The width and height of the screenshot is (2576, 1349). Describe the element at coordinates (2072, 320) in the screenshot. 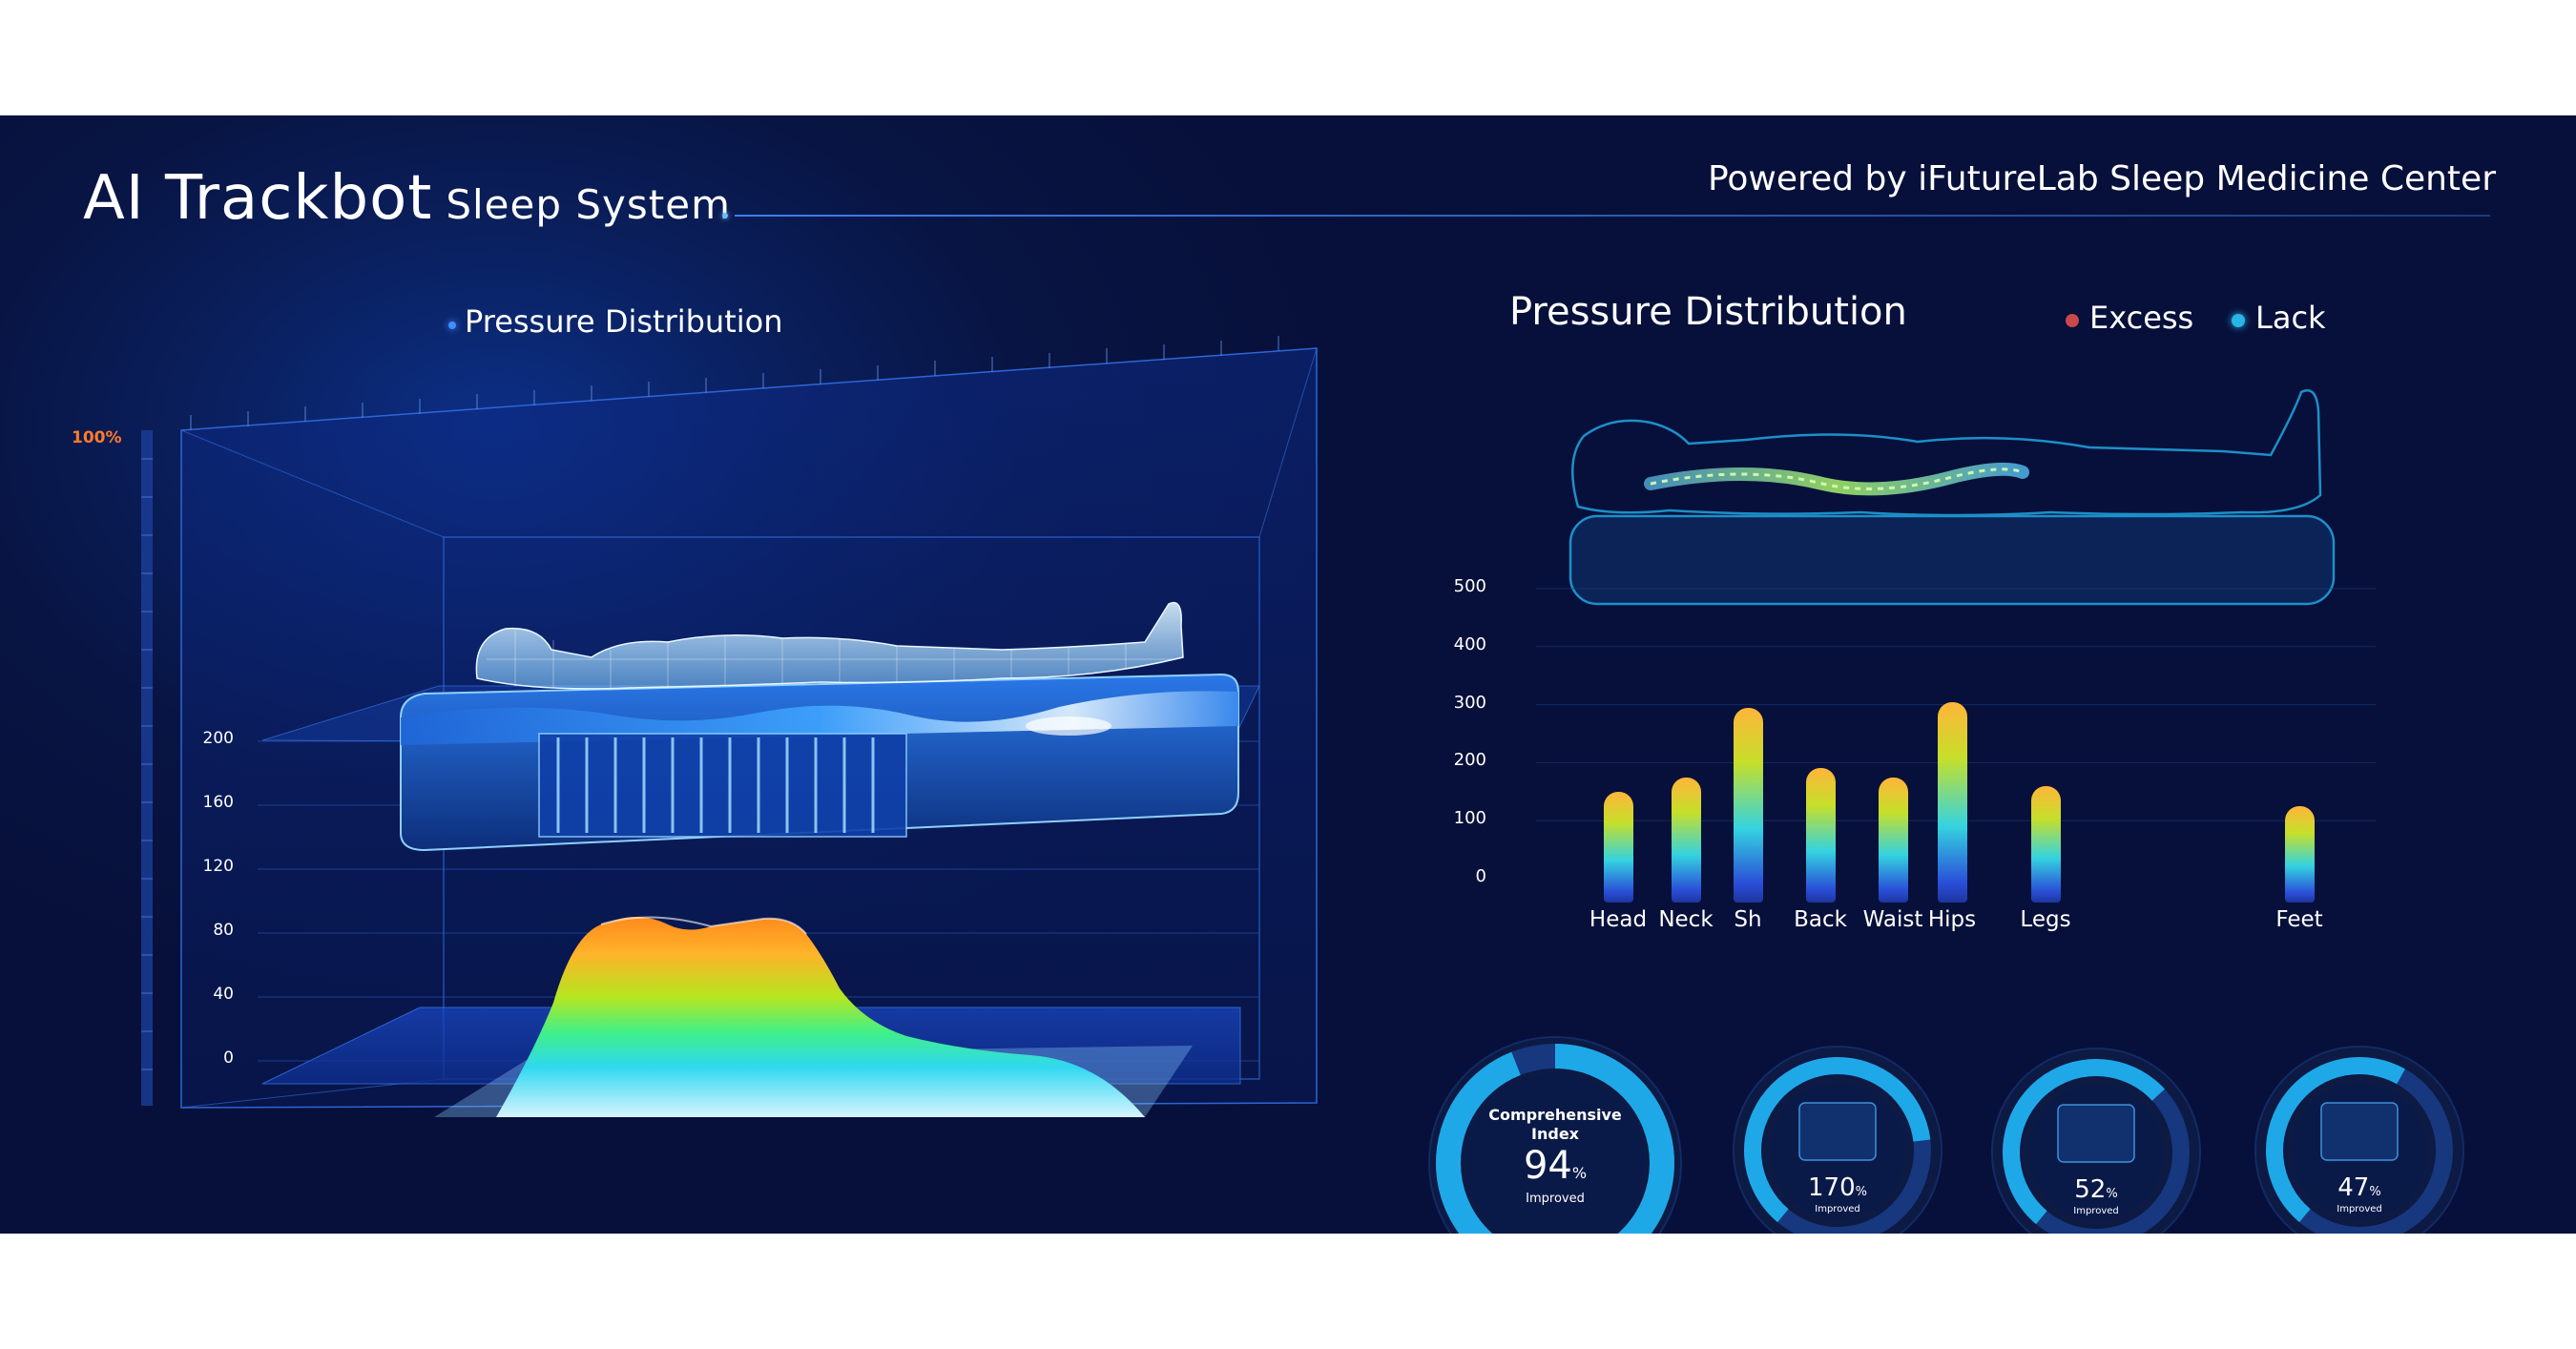

I see `excess-legend-dot` at that location.